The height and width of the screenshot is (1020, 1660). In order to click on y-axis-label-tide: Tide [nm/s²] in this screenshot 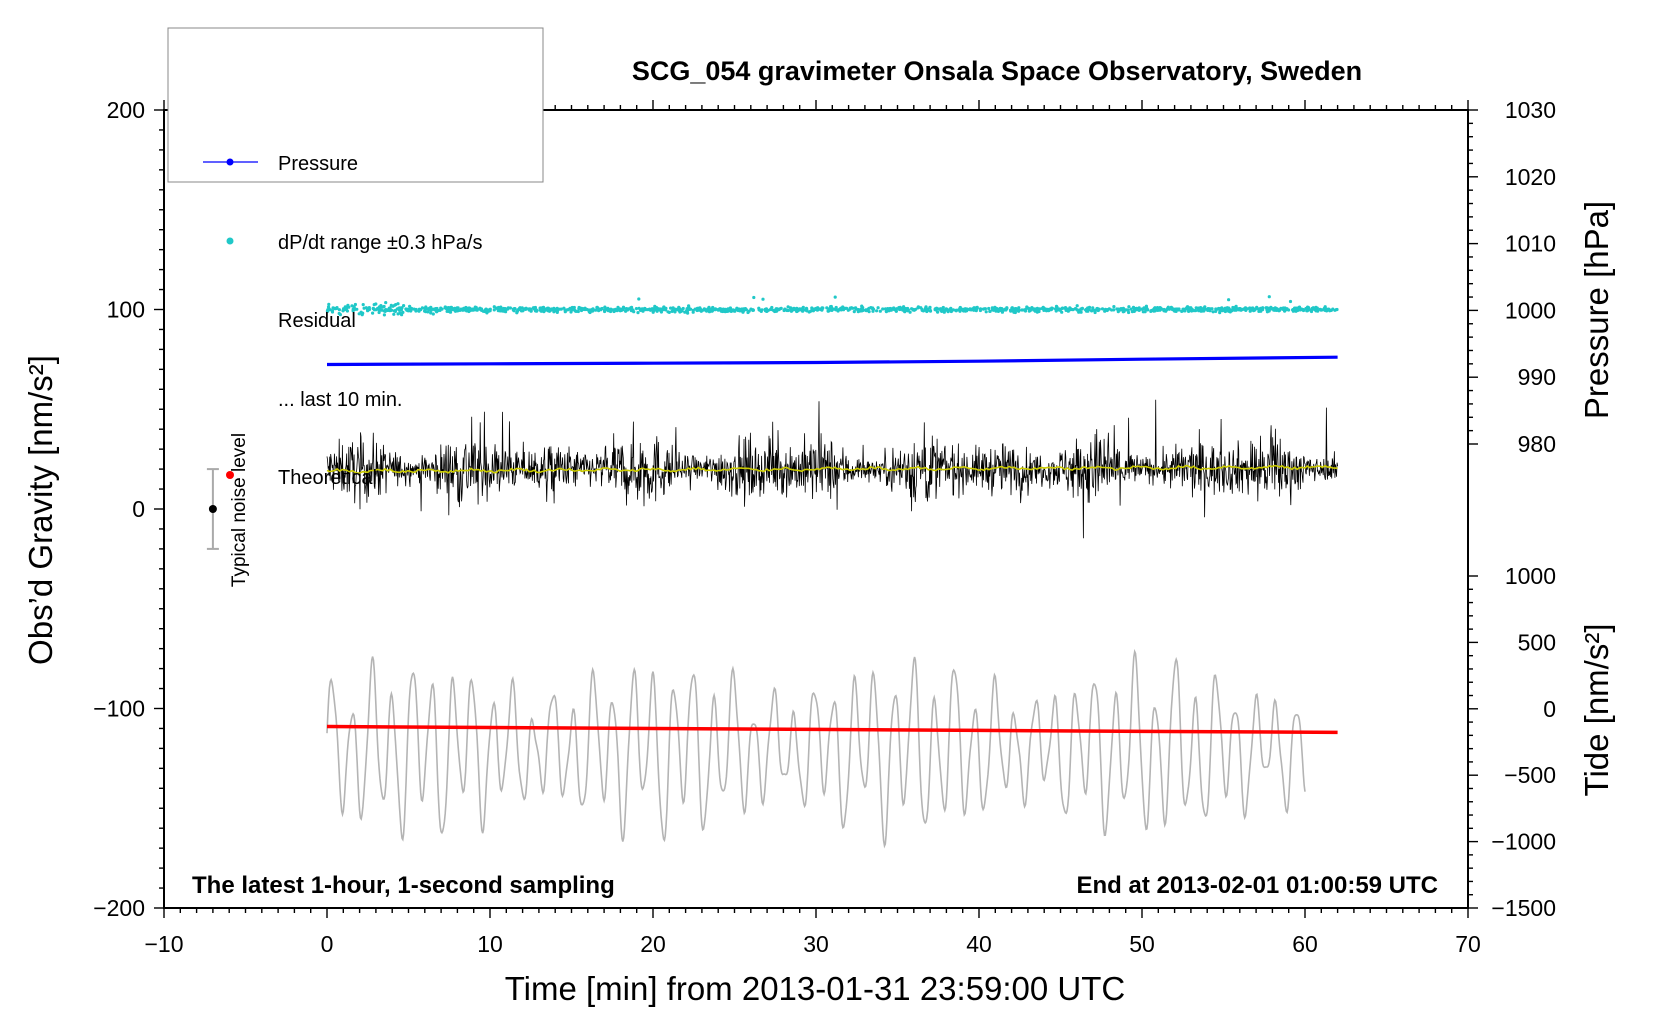, I will do `click(1596, 710)`.